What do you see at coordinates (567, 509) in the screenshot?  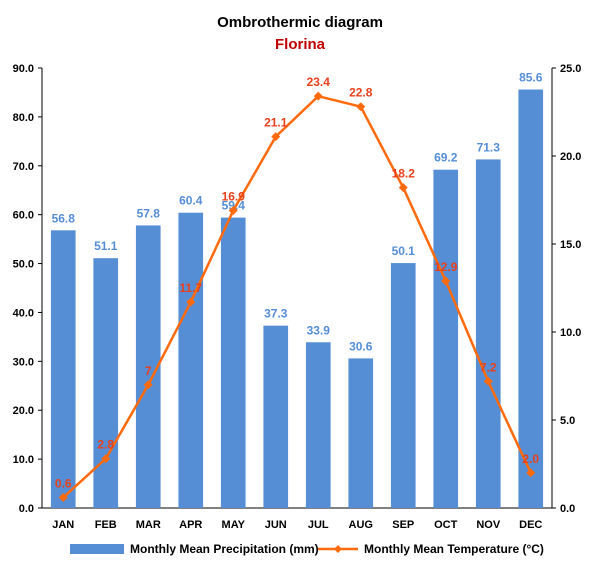 I see `right-tick-label: 0.0` at bounding box center [567, 509].